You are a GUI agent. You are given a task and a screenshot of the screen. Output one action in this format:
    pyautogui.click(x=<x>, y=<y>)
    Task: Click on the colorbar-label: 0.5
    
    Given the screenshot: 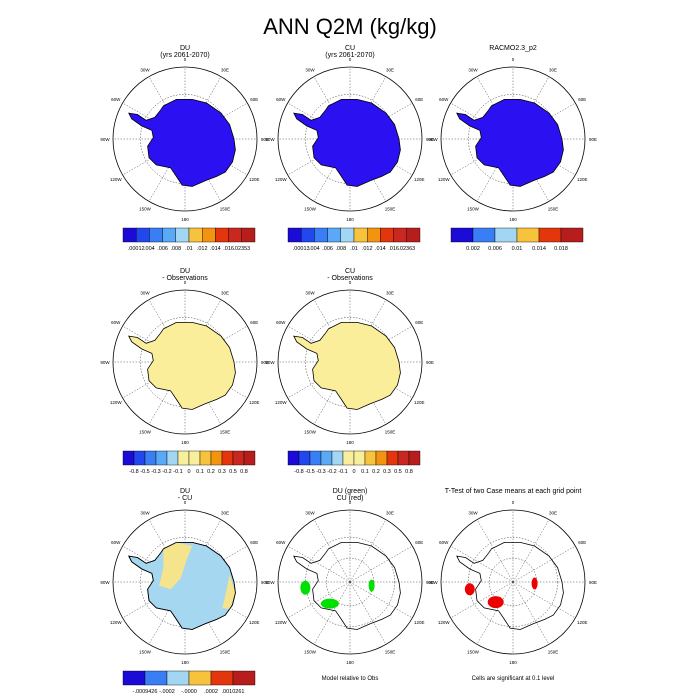 What is the action you would take?
    pyautogui.click(x=398, y=472)
    